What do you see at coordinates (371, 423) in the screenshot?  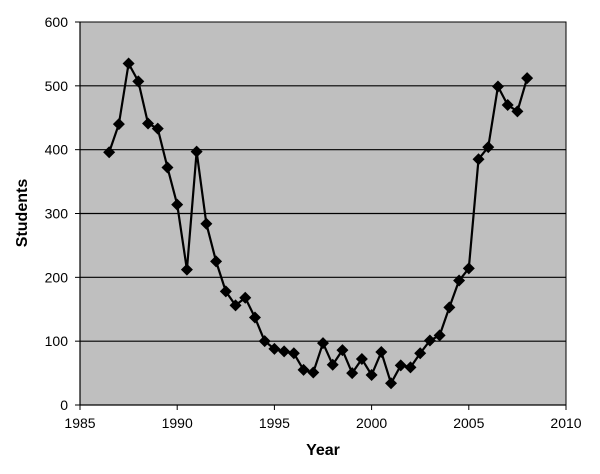 I see `x-tick-label-2000: 2000` at bounding box center [371, 423].